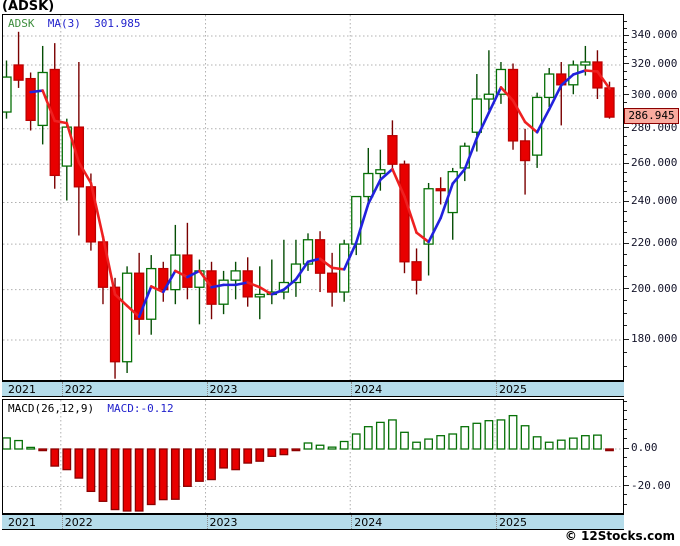  I want to click on price-tick-label: 340.000, so click(654, 34).